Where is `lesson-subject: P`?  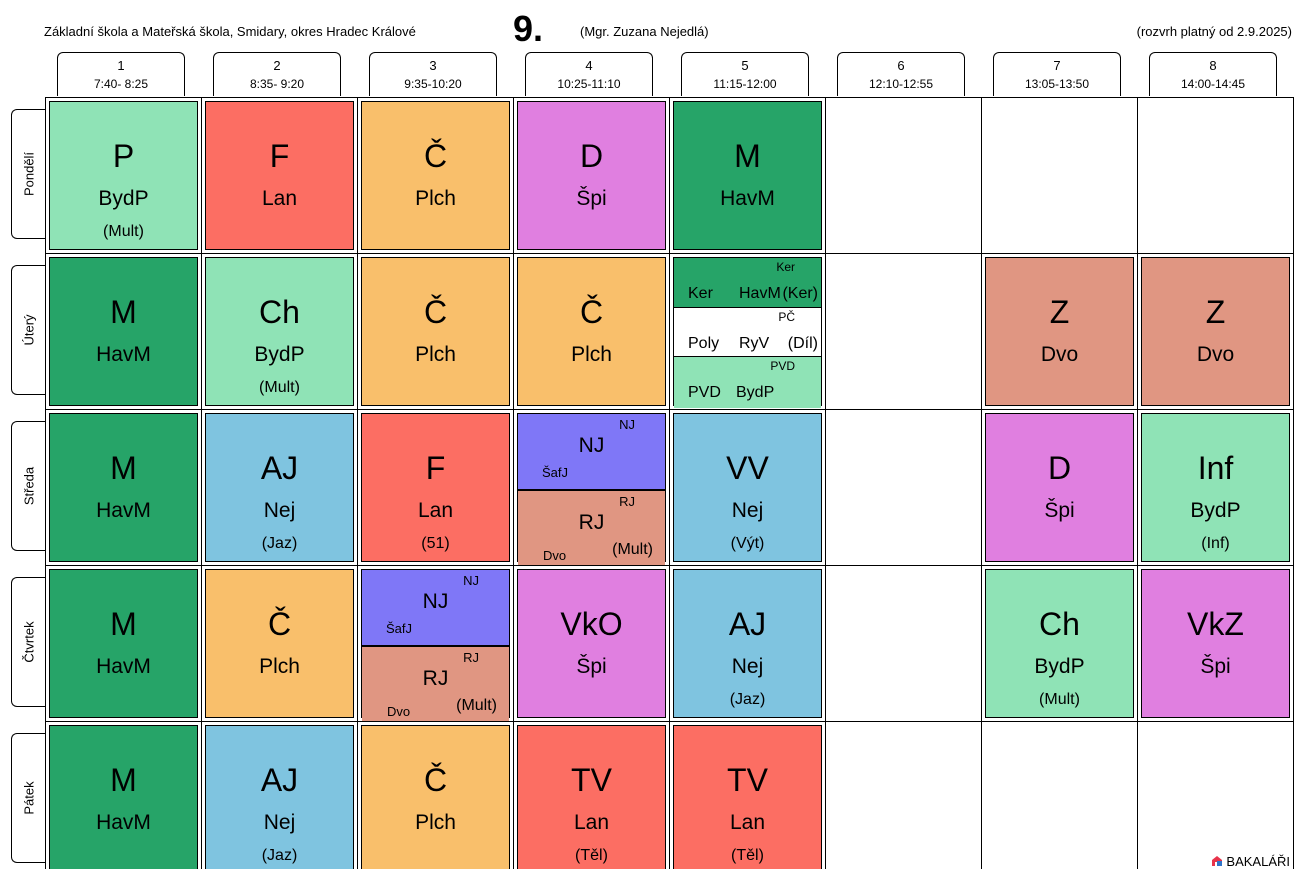 lesson-subject: P is located at coordinates (123, 156).